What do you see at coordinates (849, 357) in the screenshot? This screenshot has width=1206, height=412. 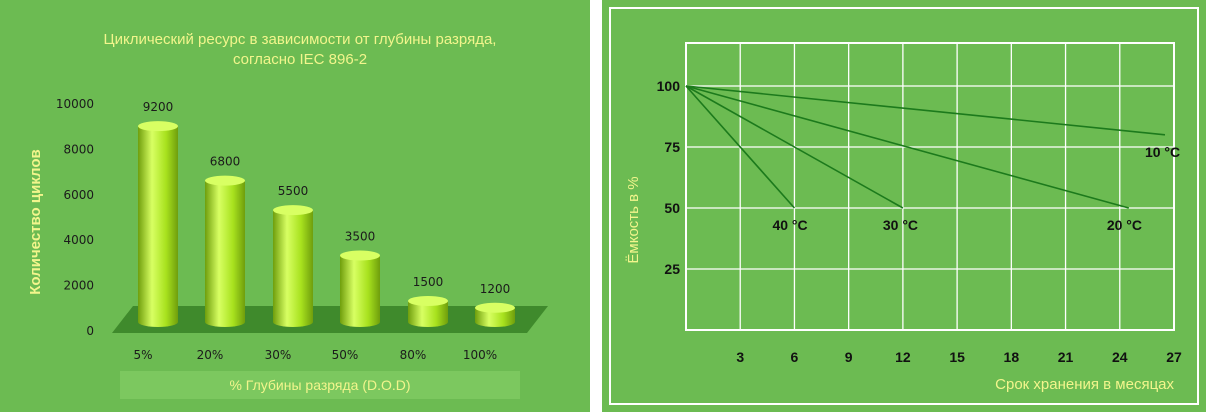 I see `x-tick-label: 9` at bounding box center [849, 357].